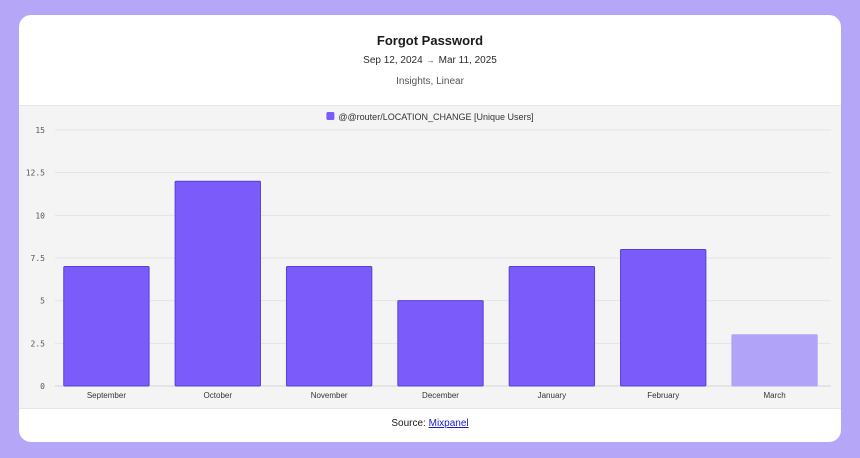 The image size is (860, 458). I want to click on x-tick-label: September, so click(106, 395).